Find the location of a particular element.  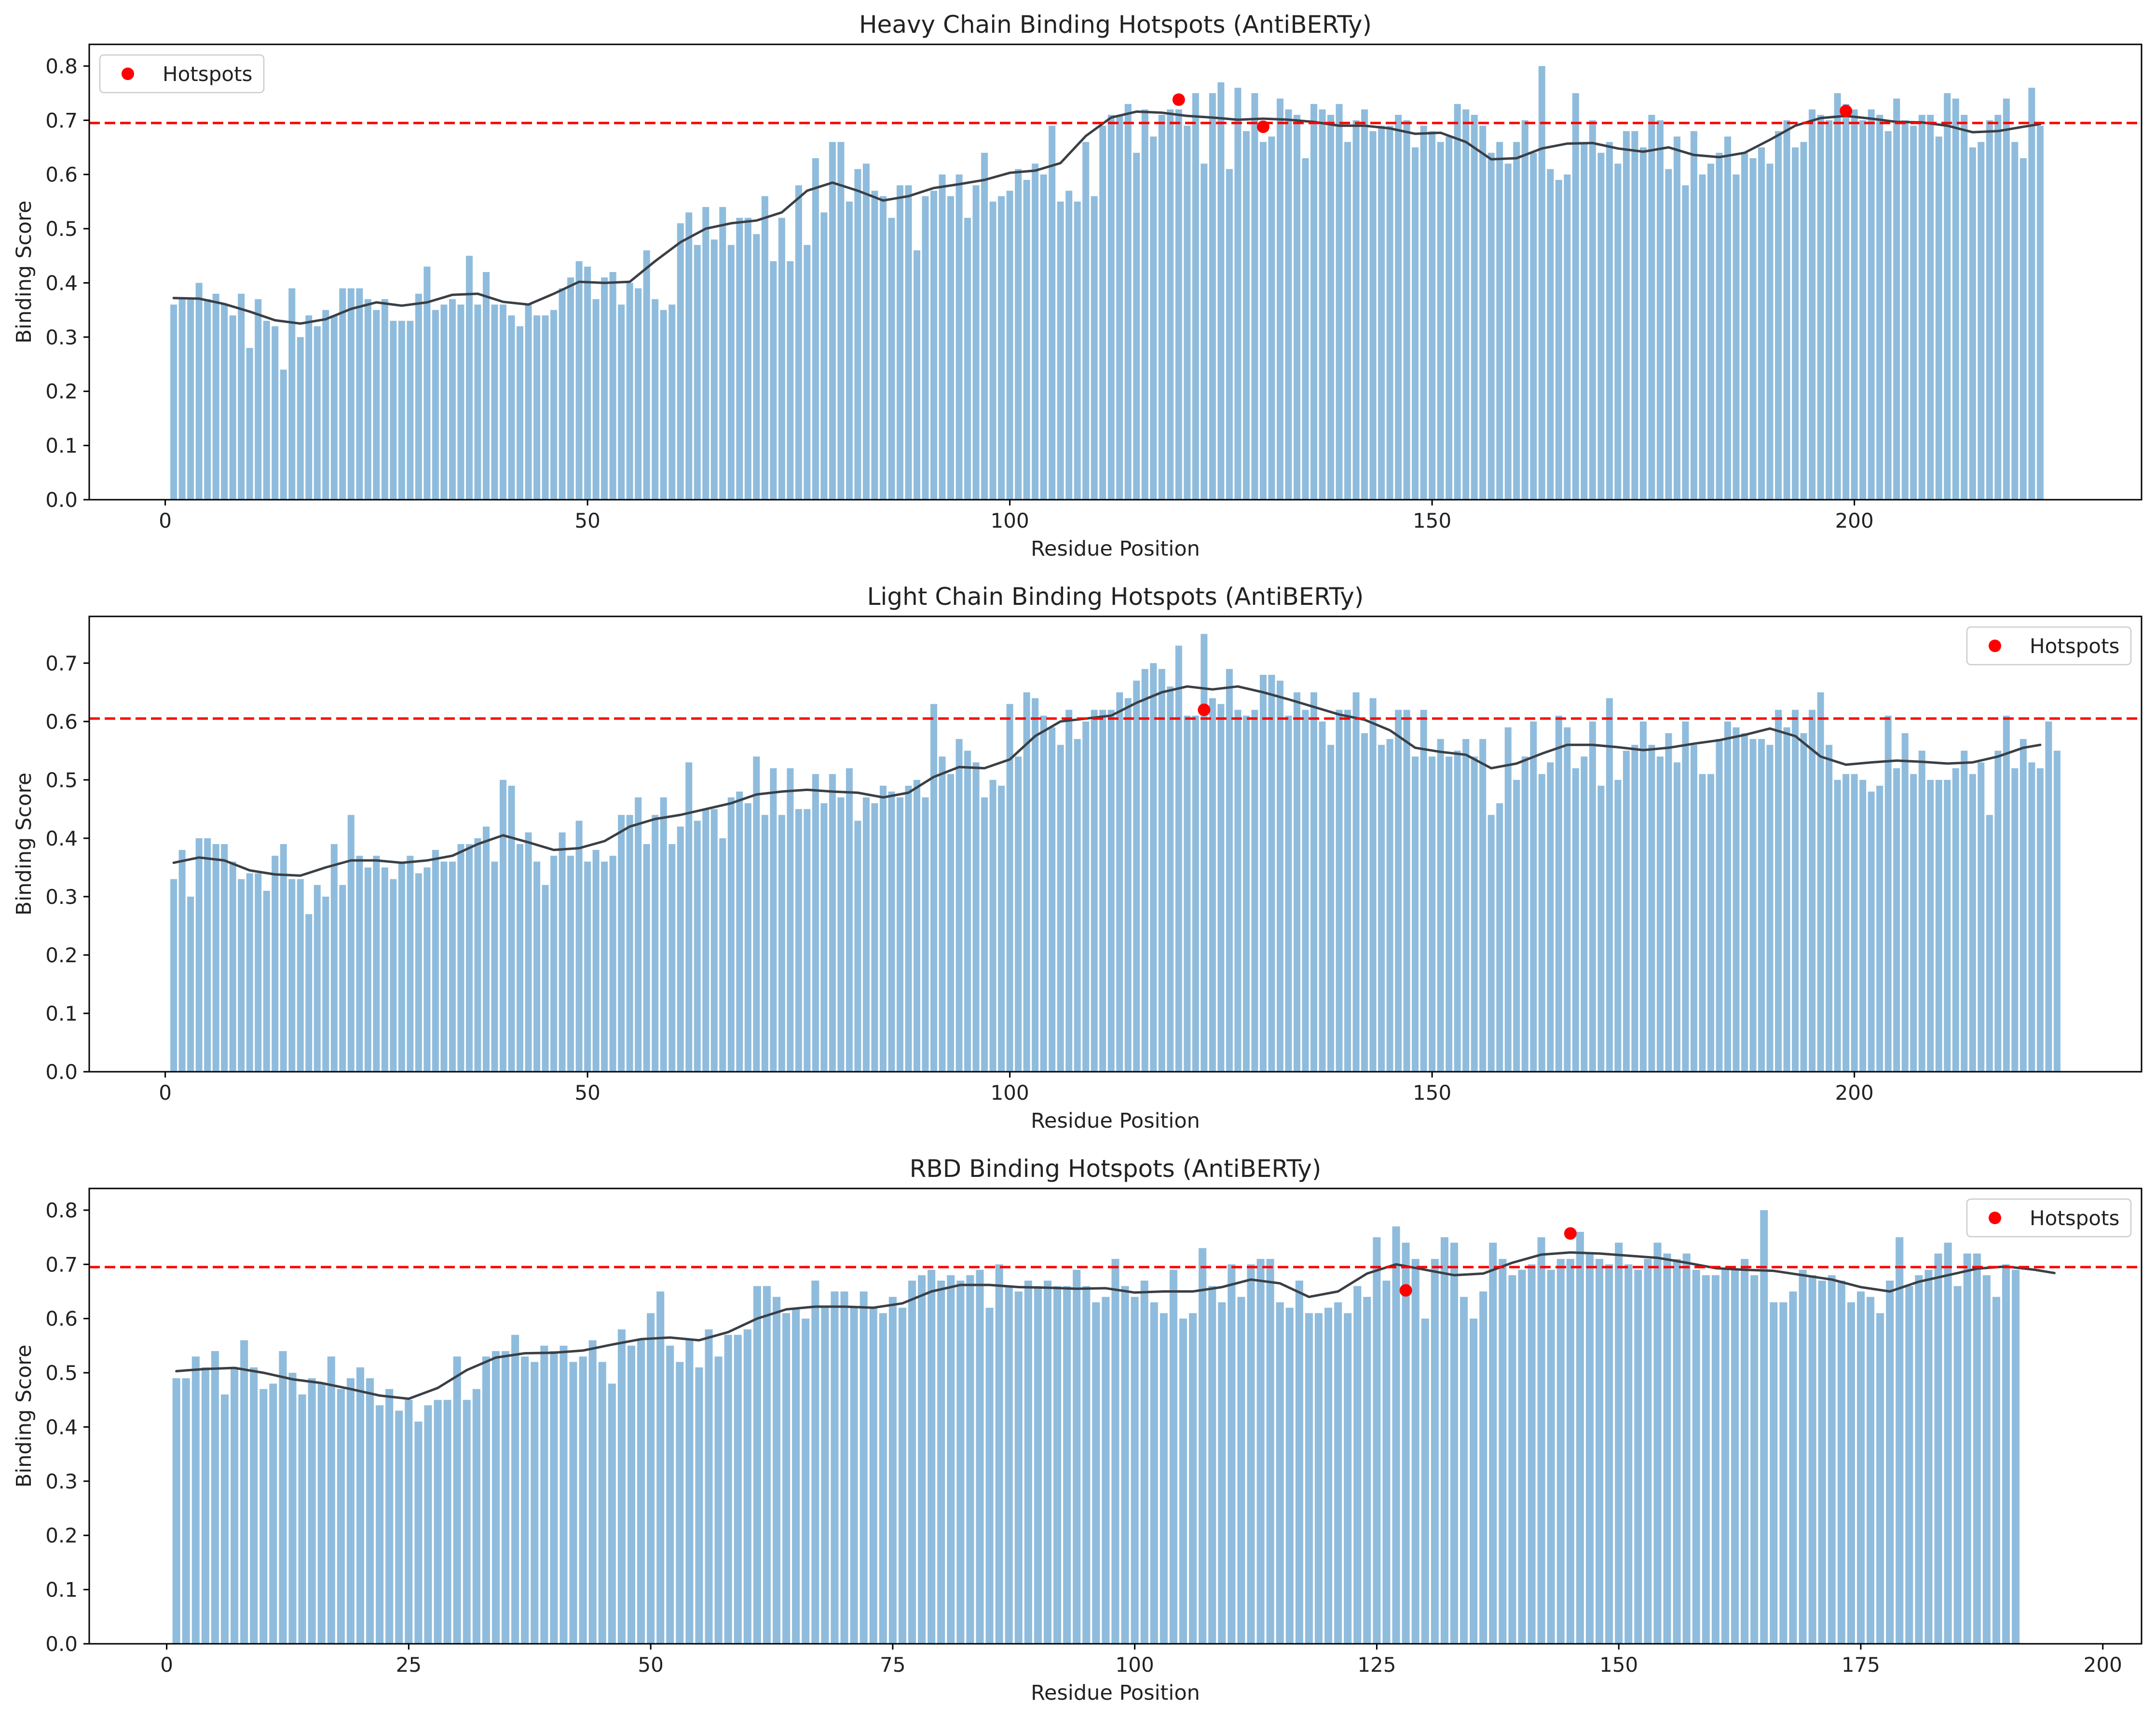

hotspot-point is located at coordinates (1846, 111).